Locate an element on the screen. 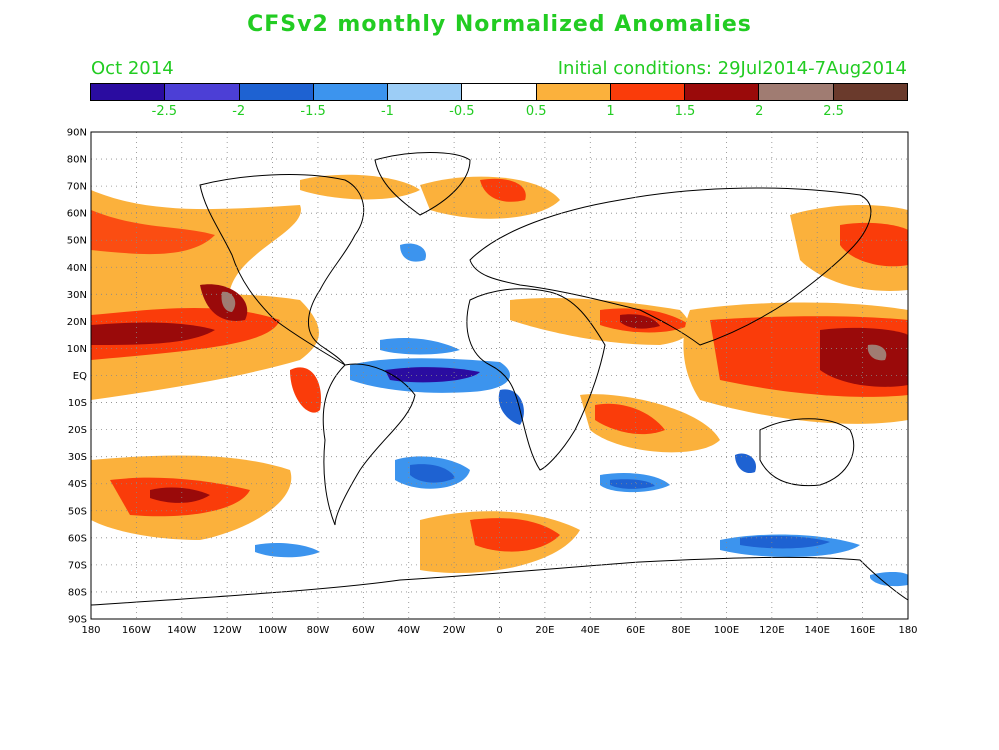 This screenshot has width=999, height=750. map-title: CFSv2 monthly Normalized Anomalies is located at coordinates (499, 24).